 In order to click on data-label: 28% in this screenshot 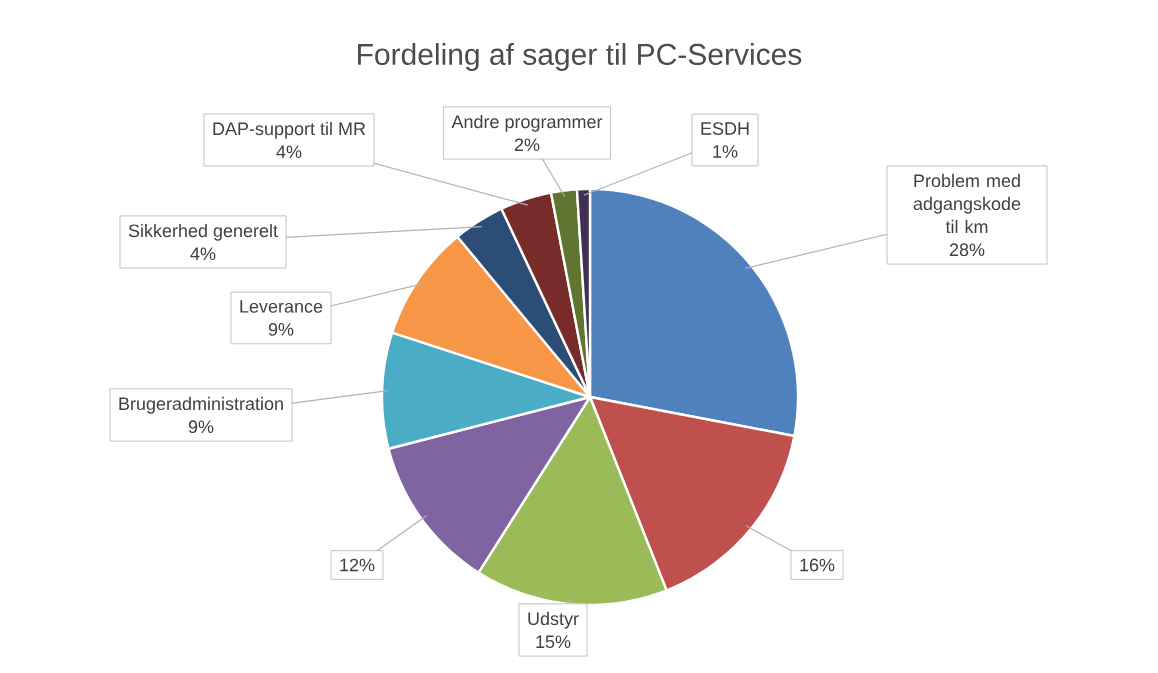, I will do `click(967, 250)`.